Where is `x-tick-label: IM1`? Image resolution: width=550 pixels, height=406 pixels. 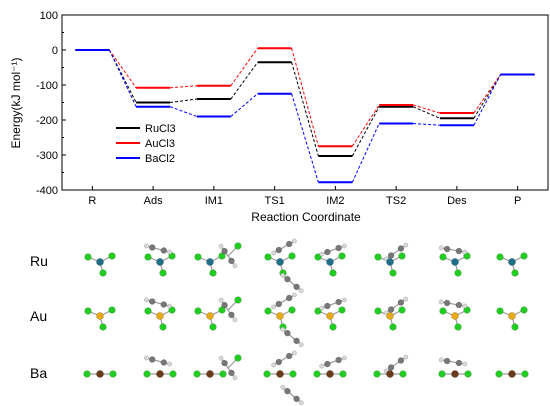 x-tick-label: IM1 is located at coordinates (214, 201).